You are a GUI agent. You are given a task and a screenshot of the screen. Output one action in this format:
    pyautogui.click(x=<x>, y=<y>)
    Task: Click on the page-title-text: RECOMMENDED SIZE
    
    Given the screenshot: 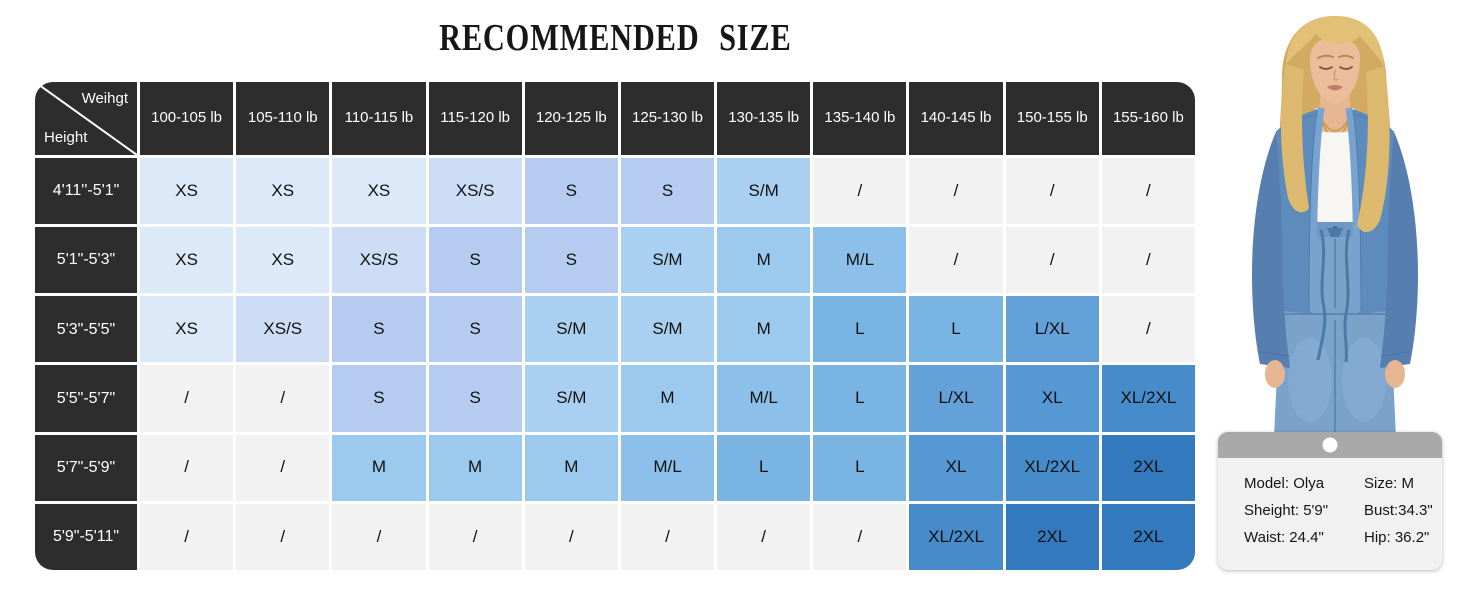 What is the action you would take?
    pyautogui.click(x=615, y=38)
    